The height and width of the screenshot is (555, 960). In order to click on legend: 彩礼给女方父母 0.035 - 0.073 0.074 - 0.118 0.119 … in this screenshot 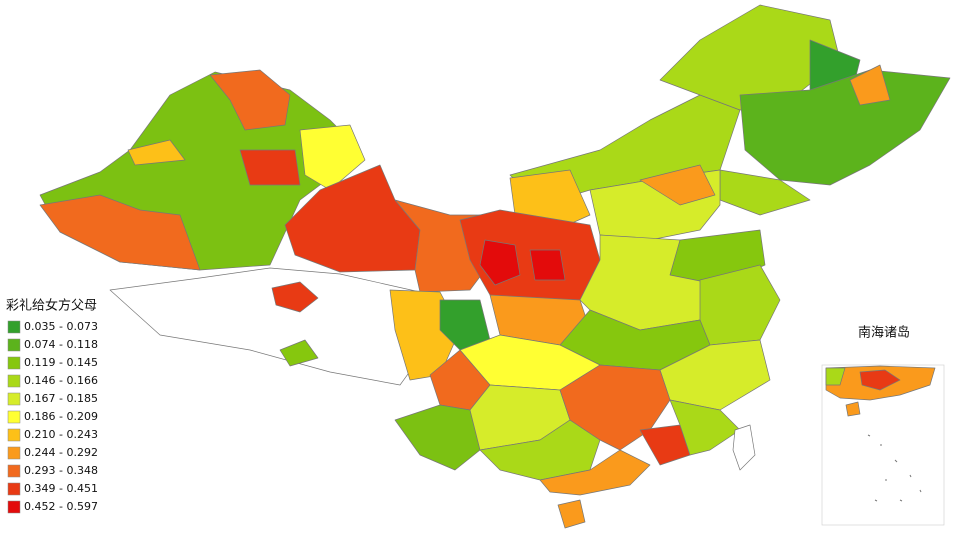, I will do `click(52, 406)`.